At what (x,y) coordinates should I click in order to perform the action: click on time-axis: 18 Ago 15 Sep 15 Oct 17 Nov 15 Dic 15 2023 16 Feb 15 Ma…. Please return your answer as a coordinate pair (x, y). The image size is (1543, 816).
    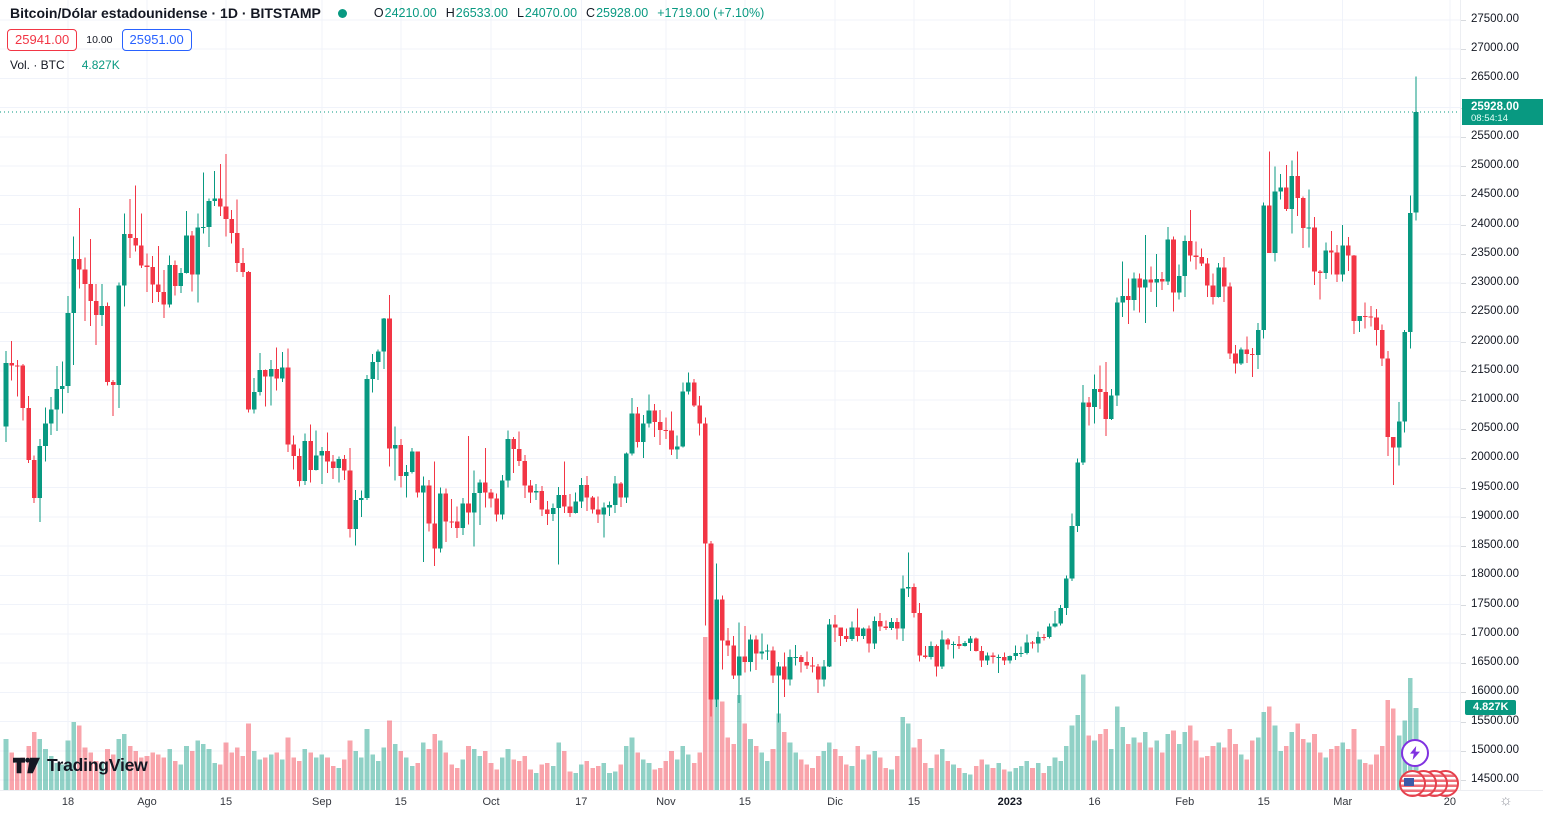
    Looking at the image, I should click on (771, 803).